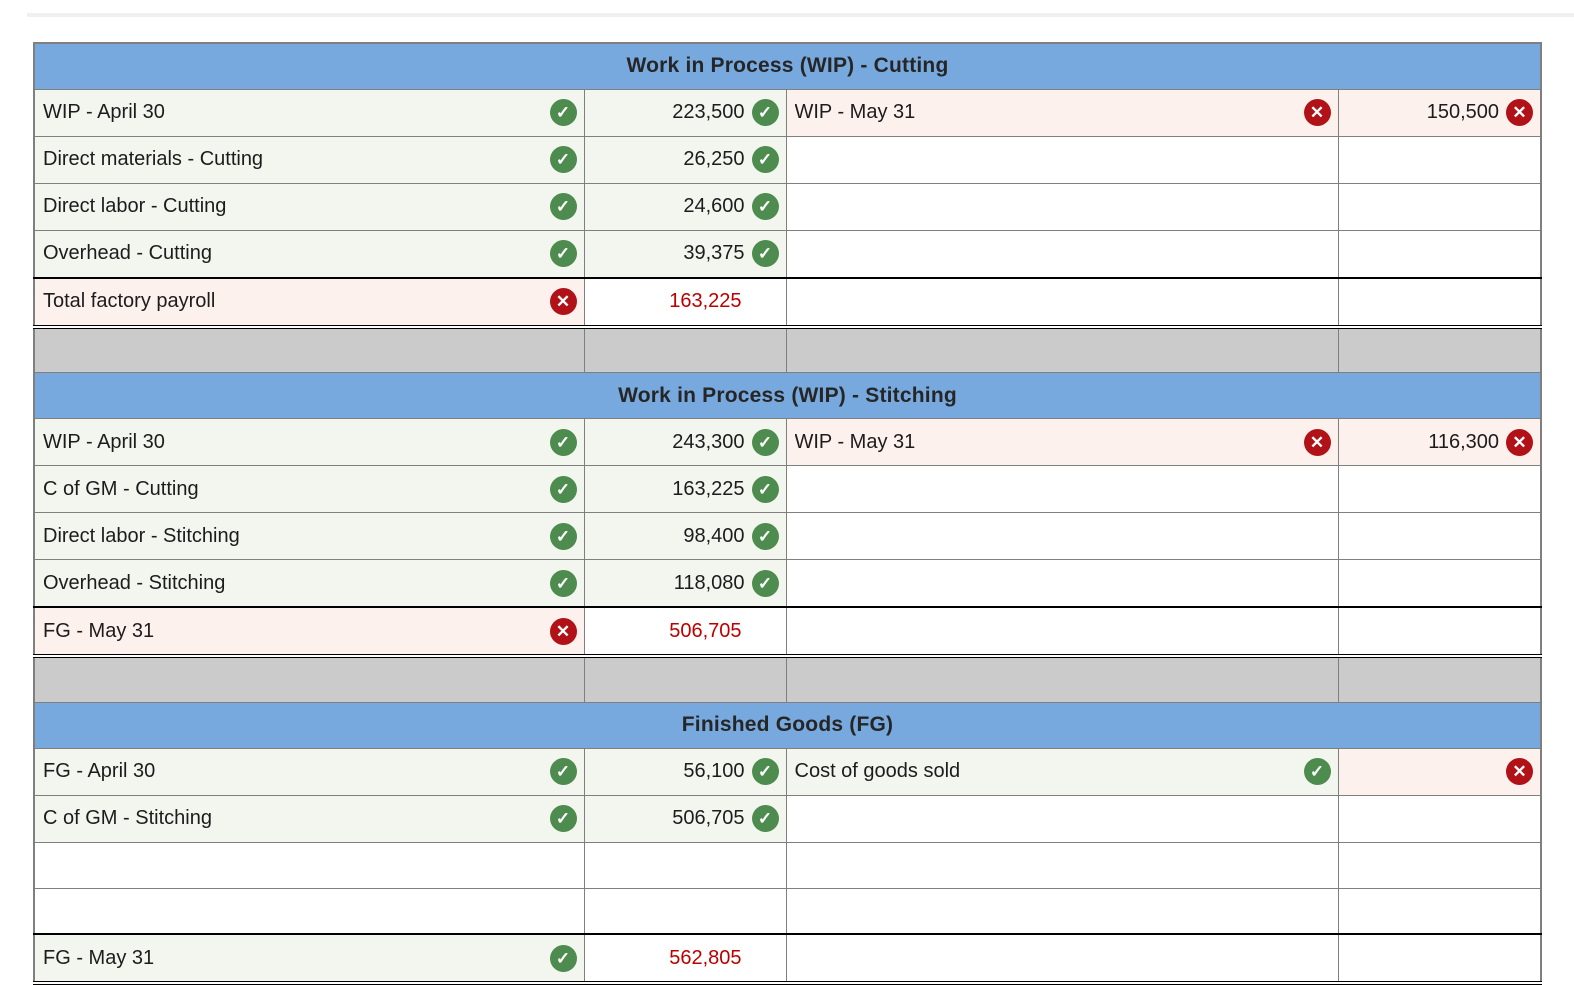 This screenshot has width=1574, height=985. What do you see at coordinates (309, 959) in the screenshot?
I see `debit-label-cell: FG - May 31 ✓` at bounding box center [309, 959].